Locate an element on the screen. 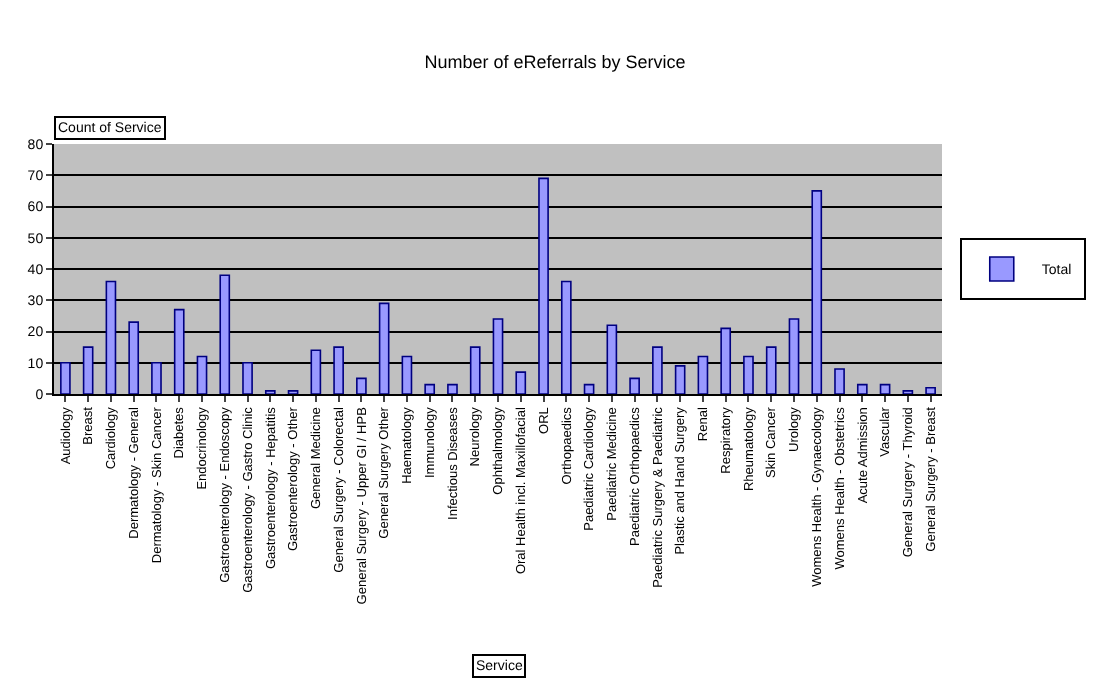 This screenshot has height=682, width=1110. chart-title: Number of eReferrals by Service is located at coordinates (555, 61).